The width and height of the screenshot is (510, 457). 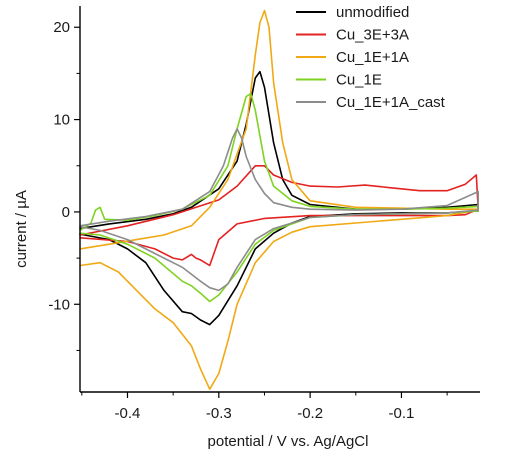 What do you see at coordinates (128, 413) in the screenshot?
I see `x-tick-label: -0.4` at bounding box center [128, 413].